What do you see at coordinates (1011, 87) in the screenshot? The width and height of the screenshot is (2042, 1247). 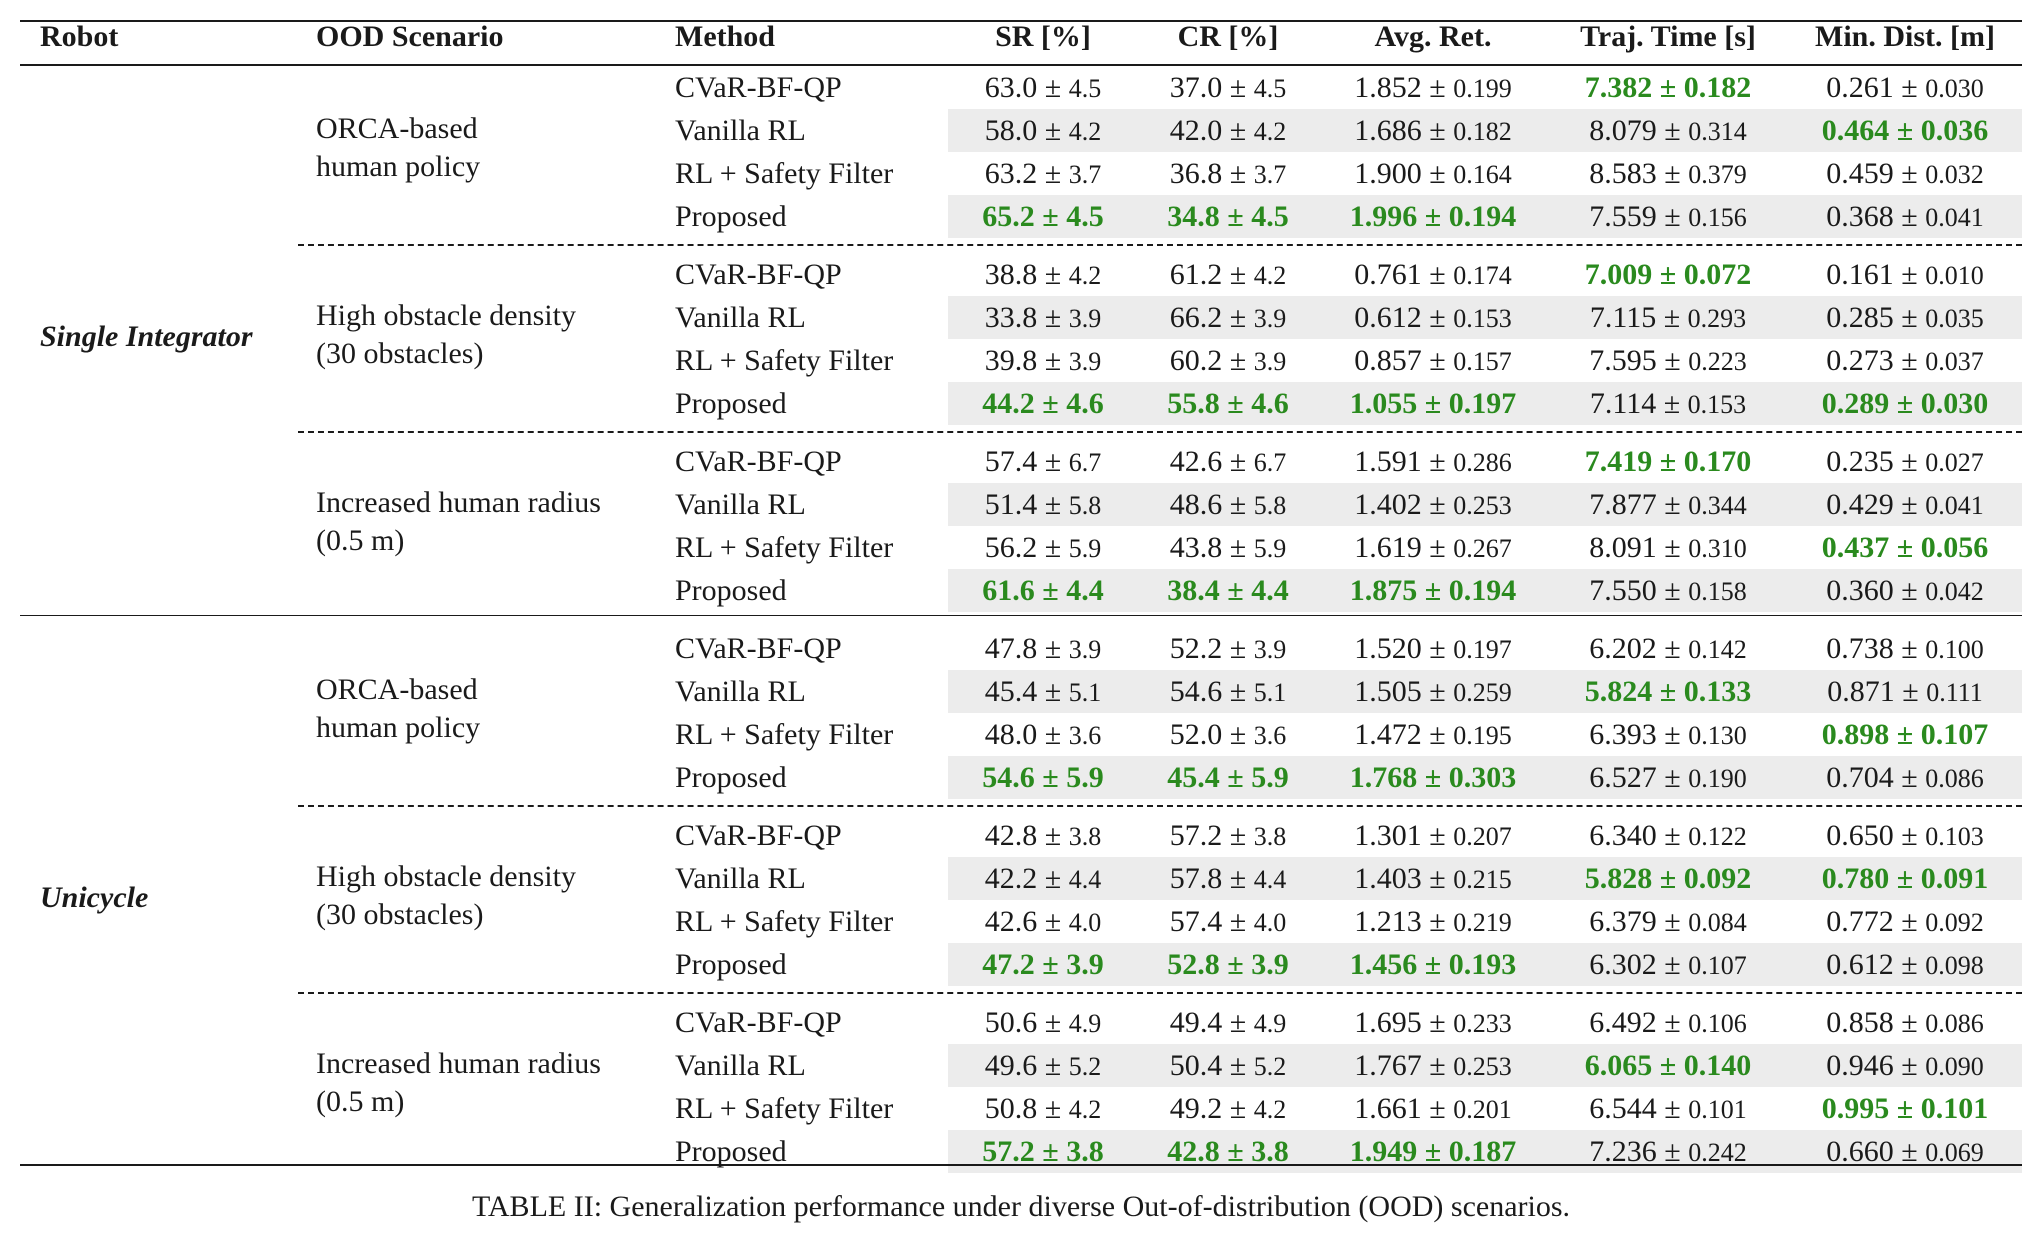 I see `mean-value: 63.0` at bounding box center [1011, 87].